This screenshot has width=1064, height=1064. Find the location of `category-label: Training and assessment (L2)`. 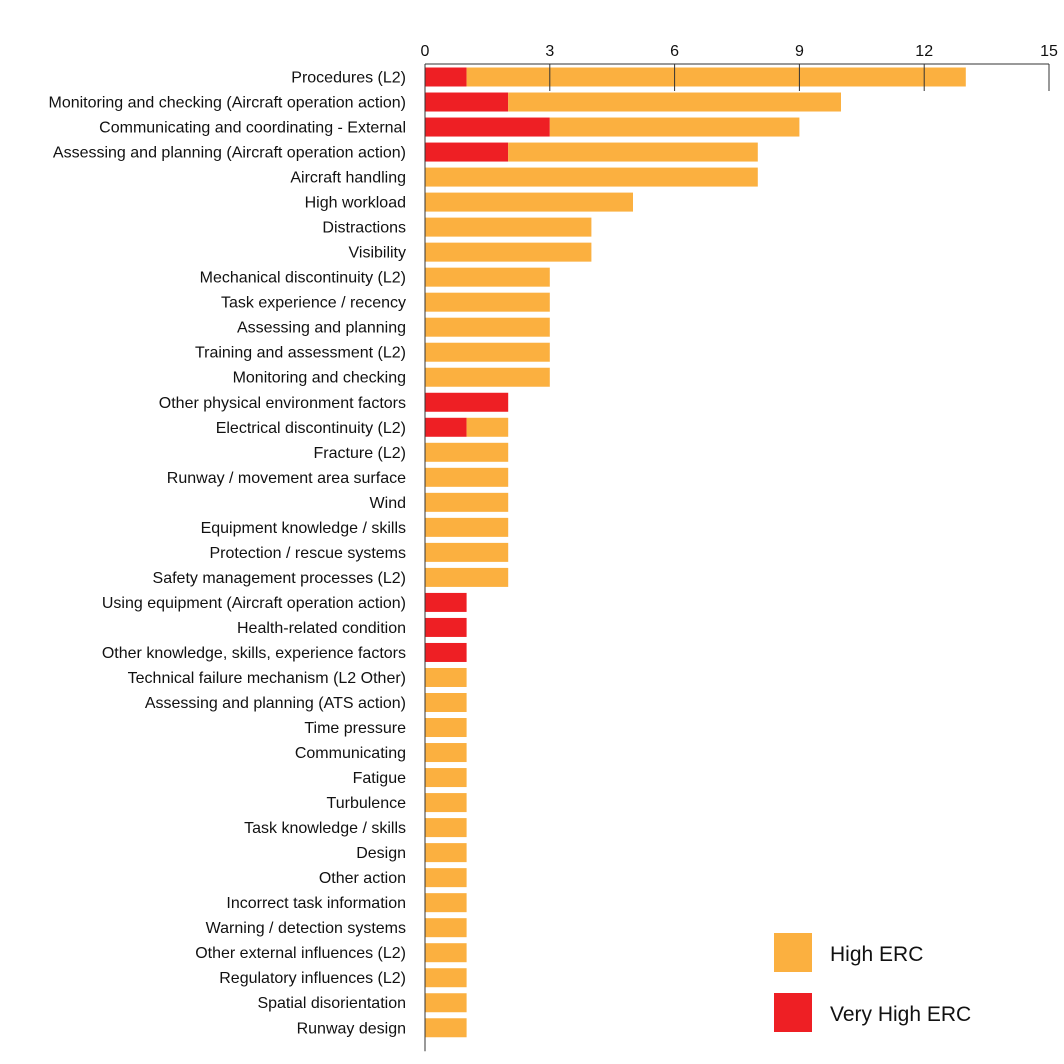

category-label: Training and assessment (L2) is located at coordinates (300, 353).